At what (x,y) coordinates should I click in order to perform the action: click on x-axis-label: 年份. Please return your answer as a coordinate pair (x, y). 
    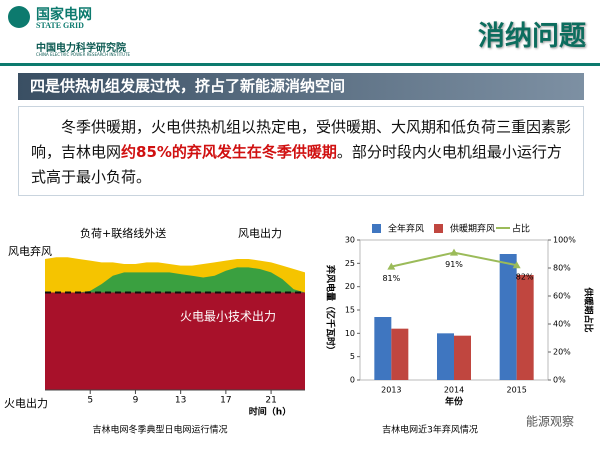
    Looking at the image, I should click on (454, 402).